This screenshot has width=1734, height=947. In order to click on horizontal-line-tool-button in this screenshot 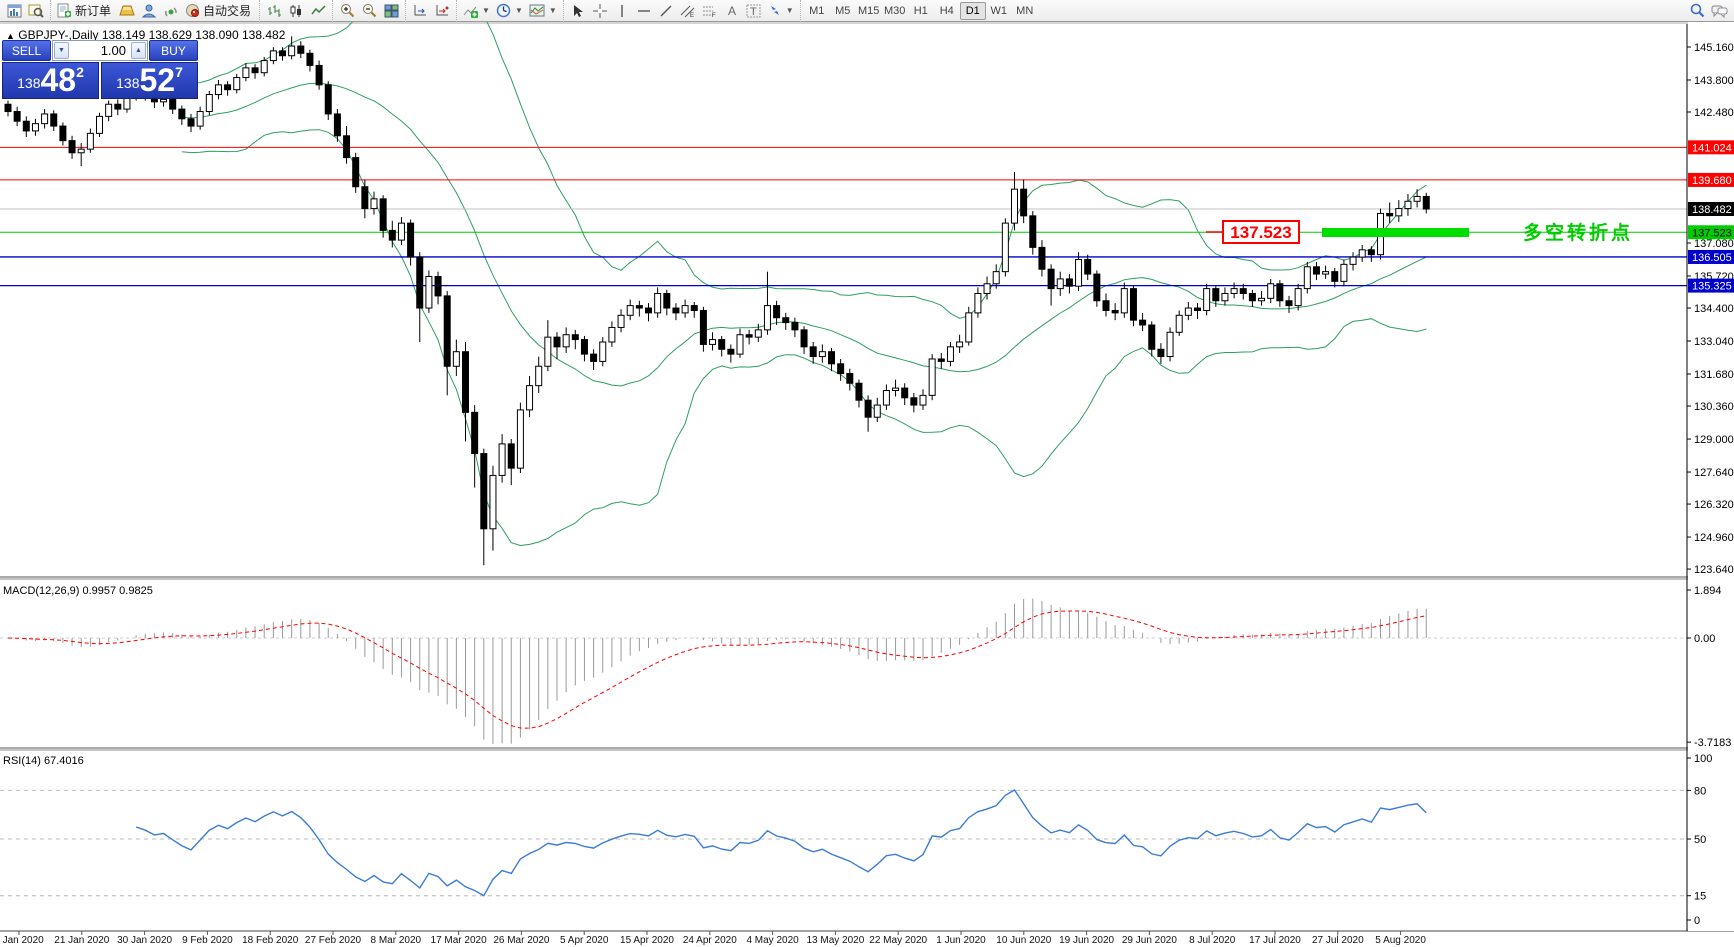, I will do `click(644, 10)`.